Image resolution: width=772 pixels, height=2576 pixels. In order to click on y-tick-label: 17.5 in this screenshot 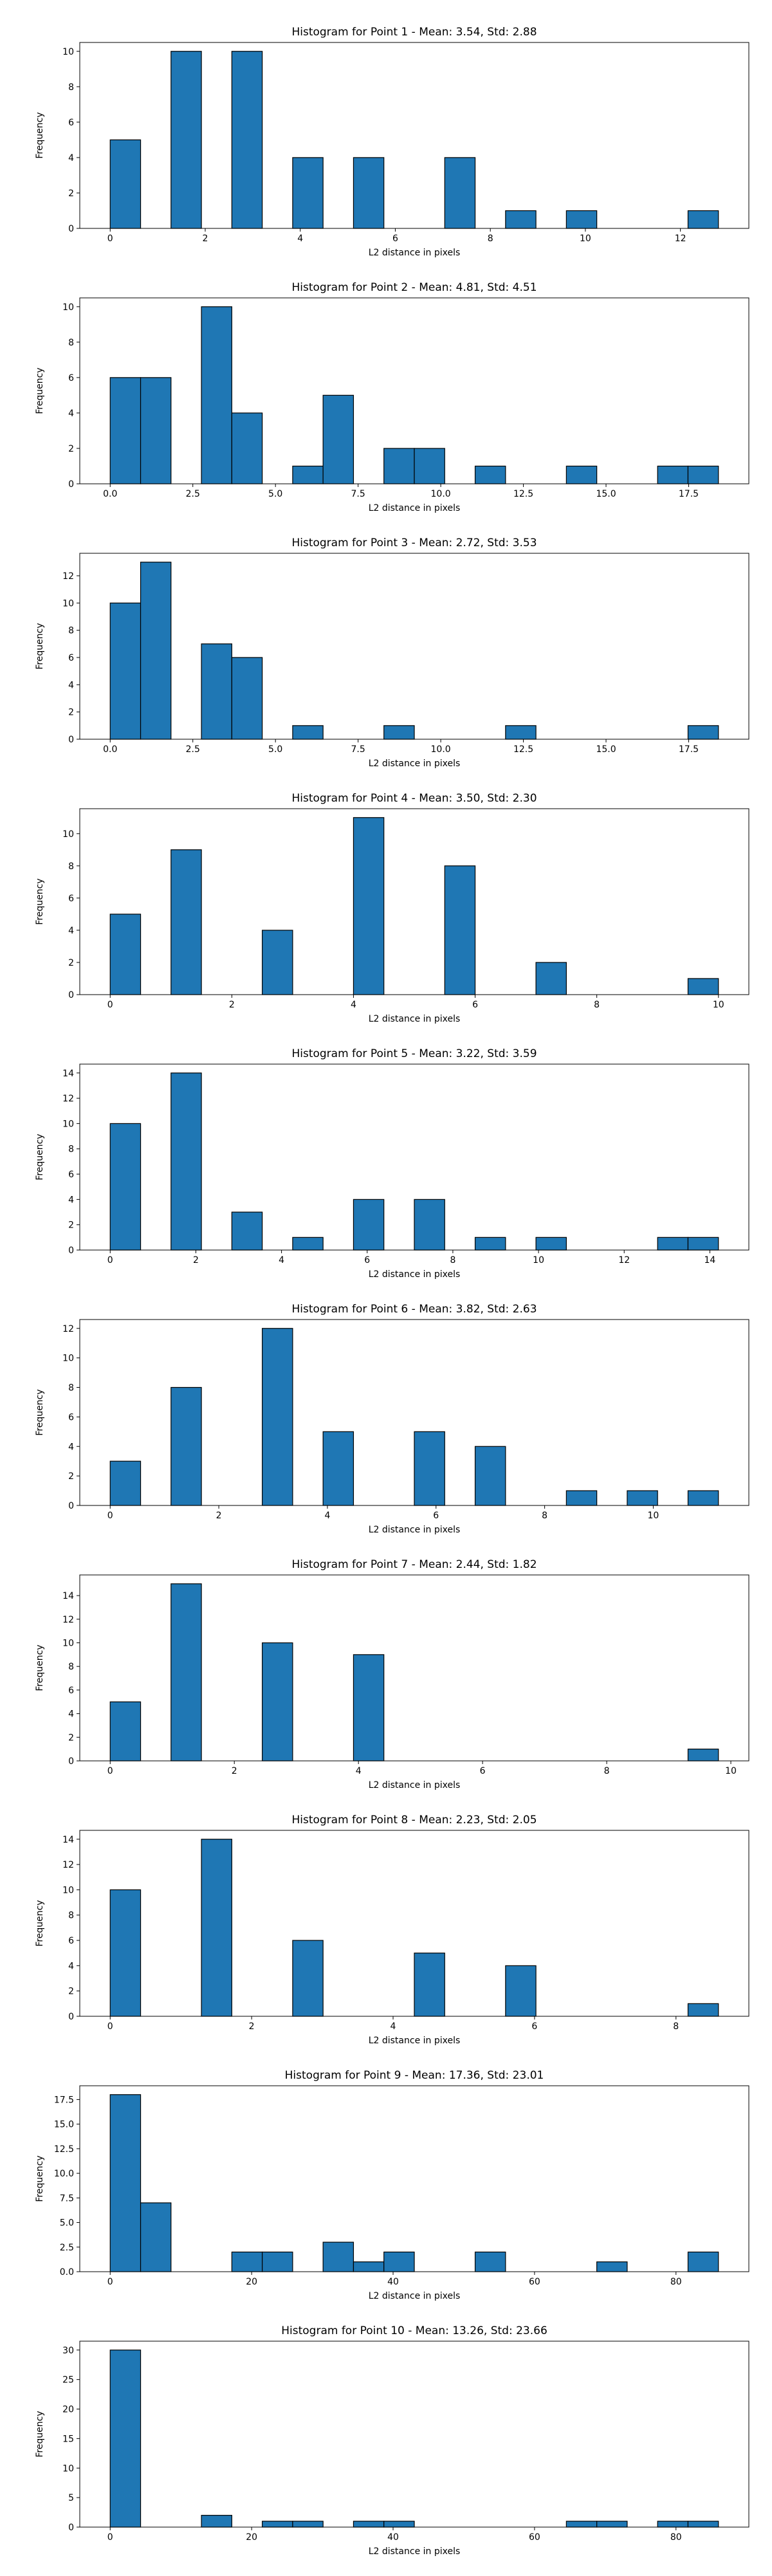, I will do `click(64, 2100)`.